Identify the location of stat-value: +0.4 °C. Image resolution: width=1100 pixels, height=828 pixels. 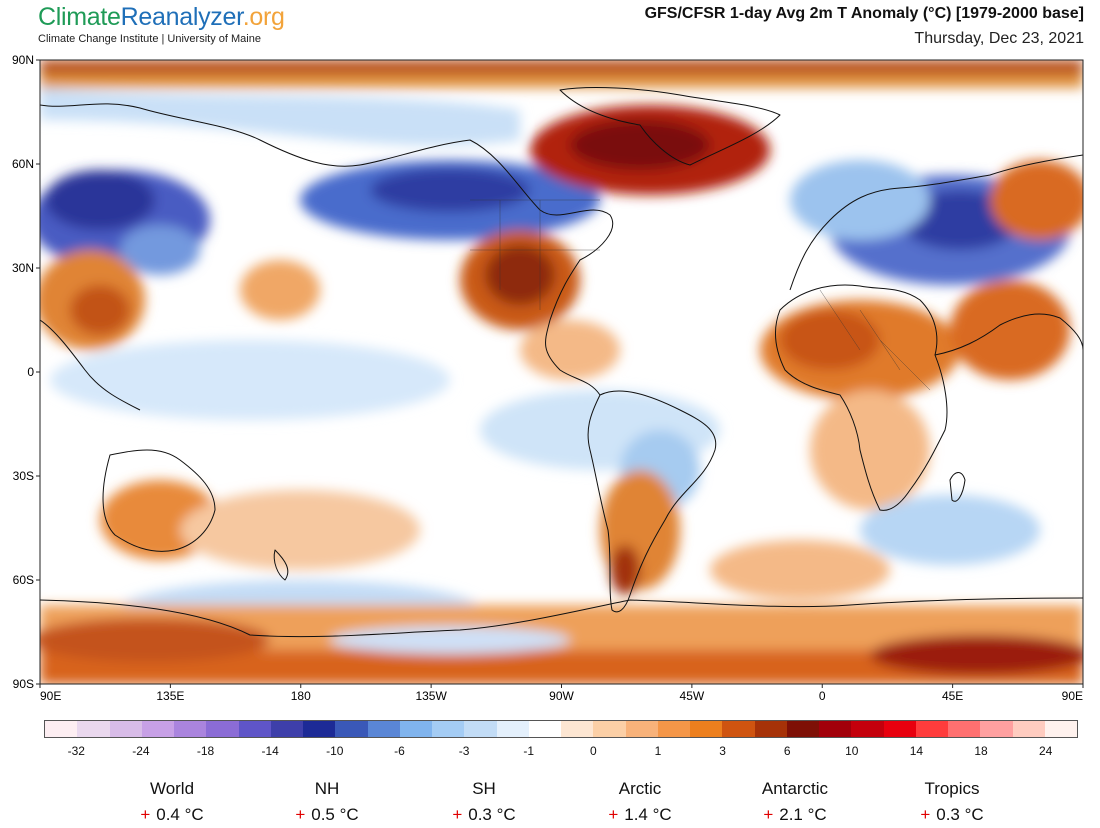
(172, 815).